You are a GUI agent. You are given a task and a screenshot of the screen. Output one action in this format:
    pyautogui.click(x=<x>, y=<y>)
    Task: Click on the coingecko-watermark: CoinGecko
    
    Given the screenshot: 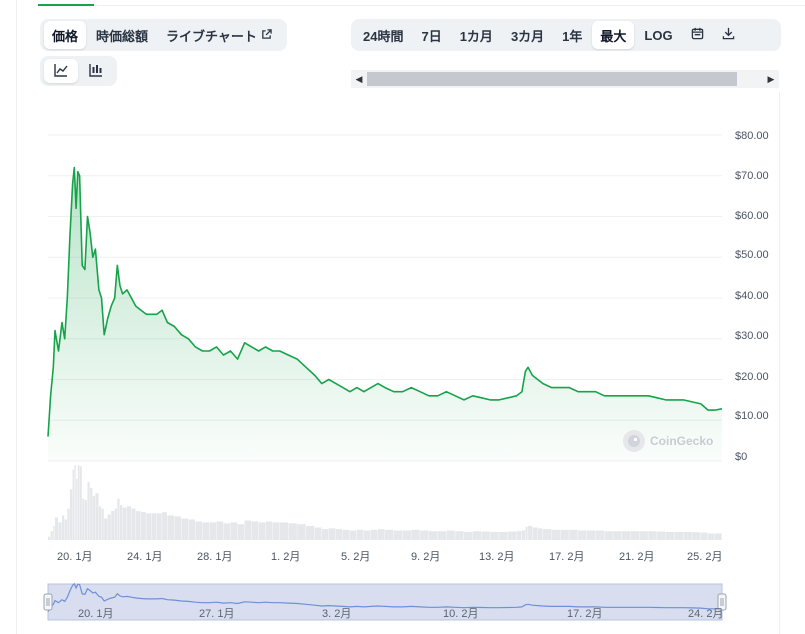 What is the action you would take?
    pyautogui.click(x=668, y=441)
    